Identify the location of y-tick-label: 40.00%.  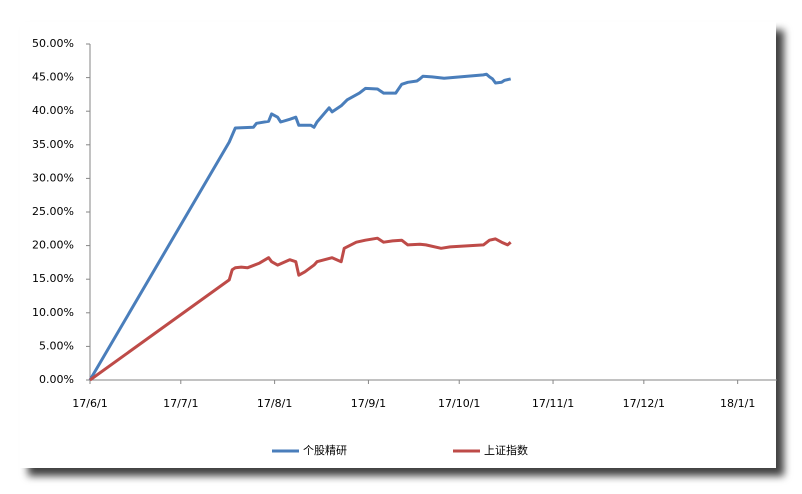
(53, 110).